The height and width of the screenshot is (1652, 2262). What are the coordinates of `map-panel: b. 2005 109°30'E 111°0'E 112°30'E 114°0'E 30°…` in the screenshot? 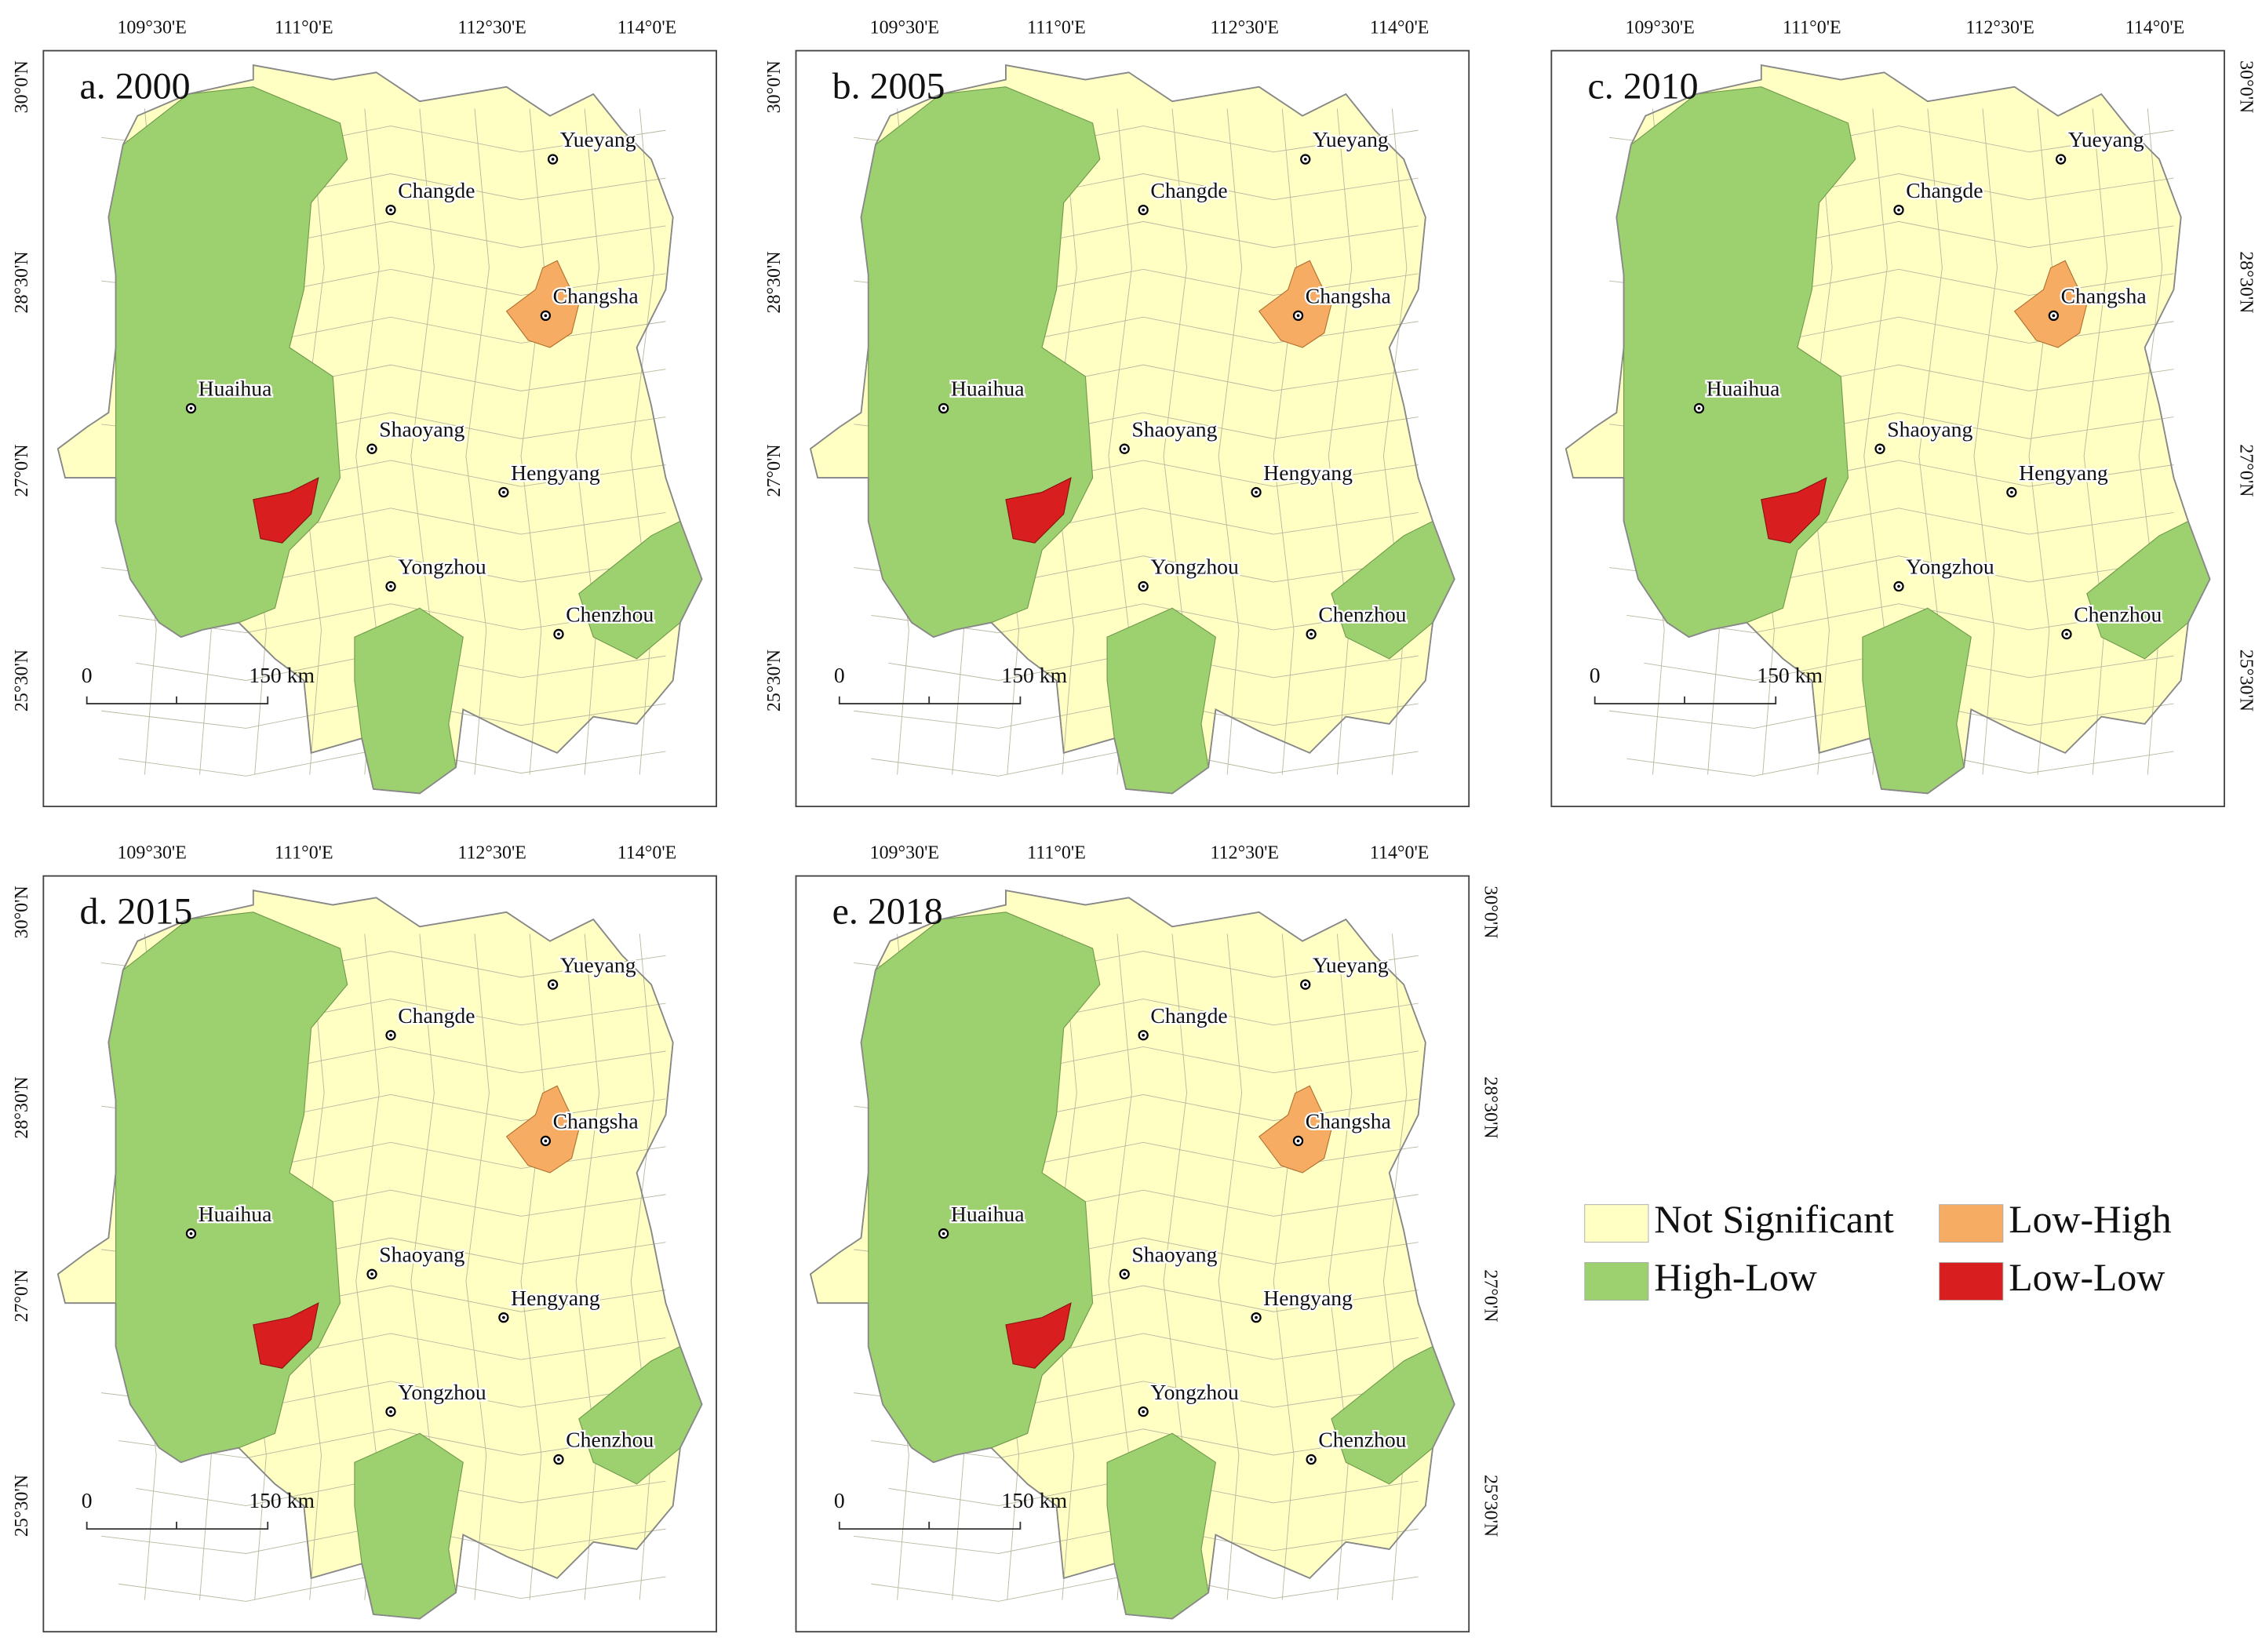 It's located at (1117, 413).